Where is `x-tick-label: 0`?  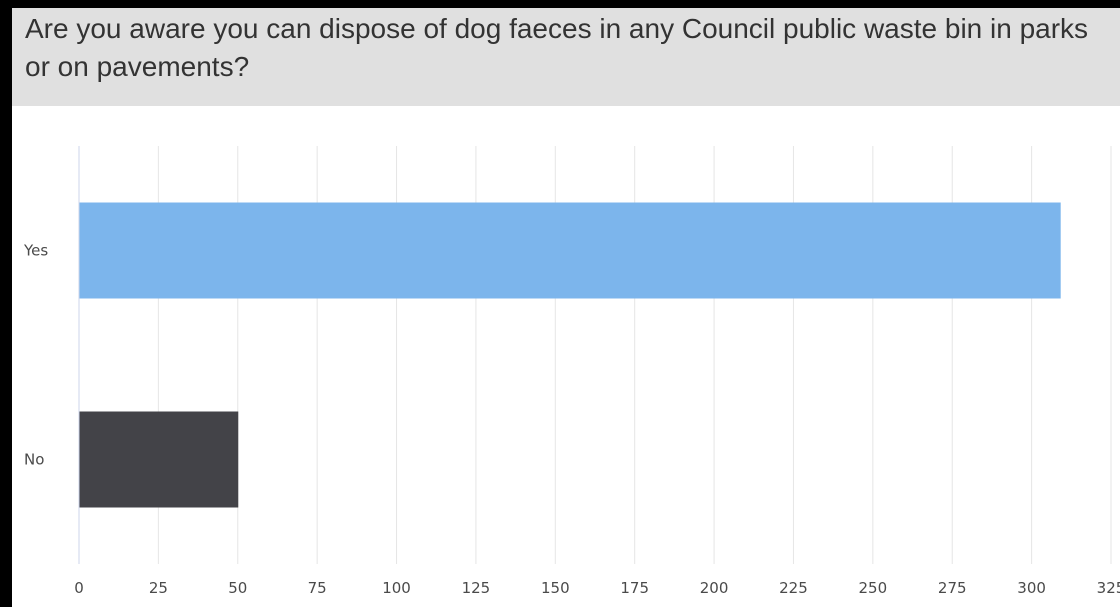
x-tick-label: 0 is located at coordinates (79, 588).